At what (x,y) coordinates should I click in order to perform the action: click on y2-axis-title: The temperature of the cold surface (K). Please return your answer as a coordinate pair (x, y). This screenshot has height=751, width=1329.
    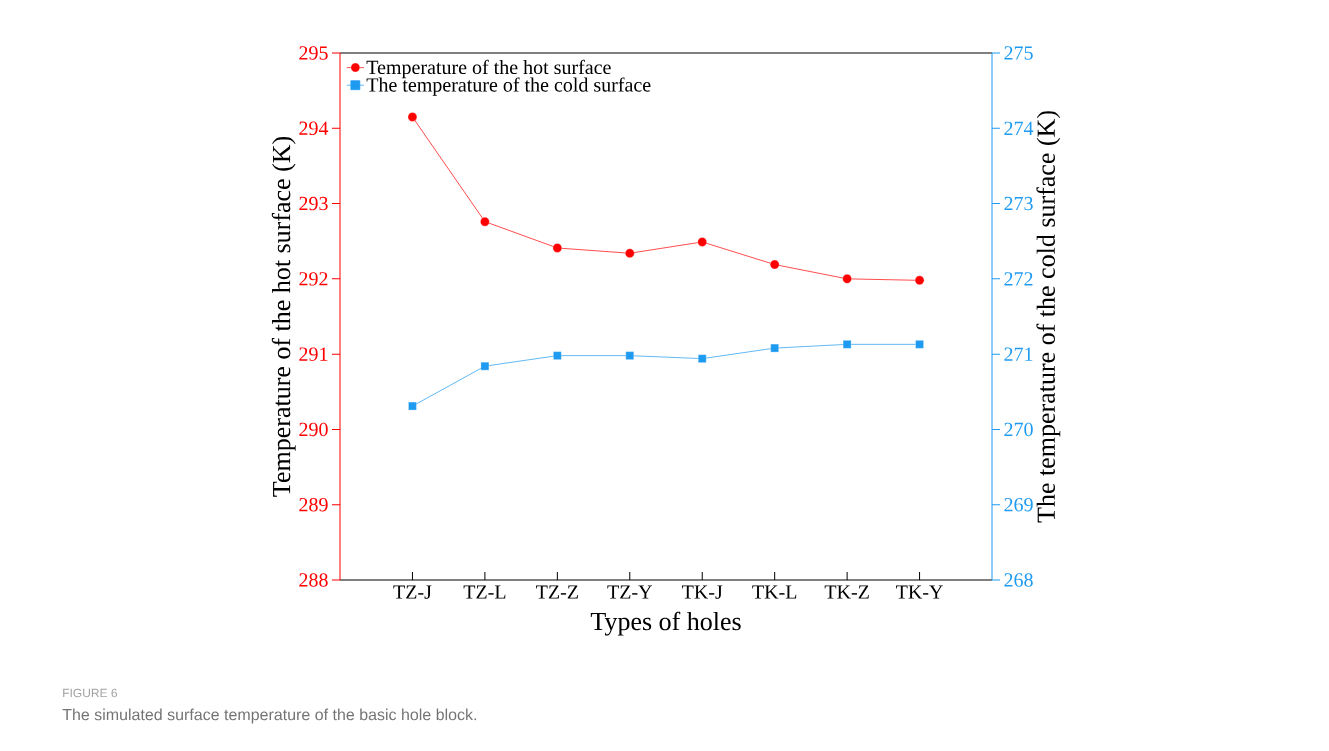
    Looking at the image, I should click on (1048, 317).